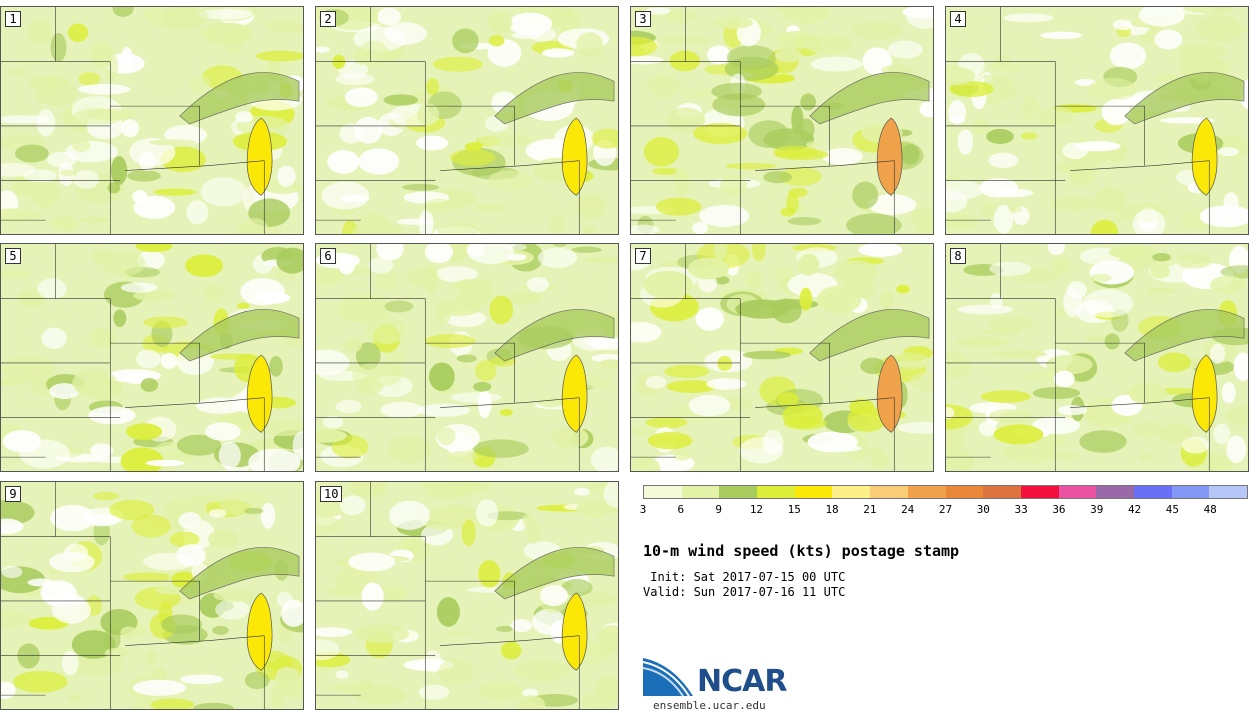 This screenshot has width=1260, height=713. I want to click on colorbar-tick-label: 33, so click(1021, 509).